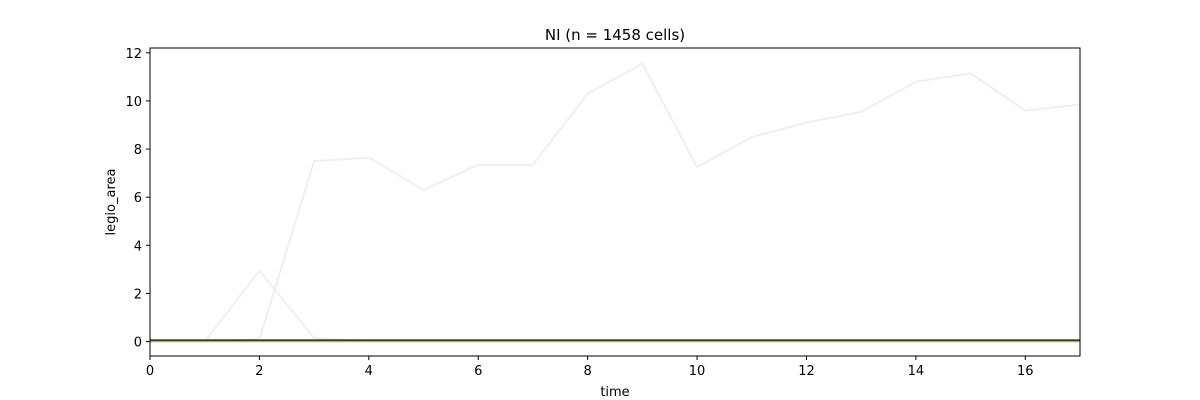  I want to click on y-tick-label: 4, so click(138, 246).